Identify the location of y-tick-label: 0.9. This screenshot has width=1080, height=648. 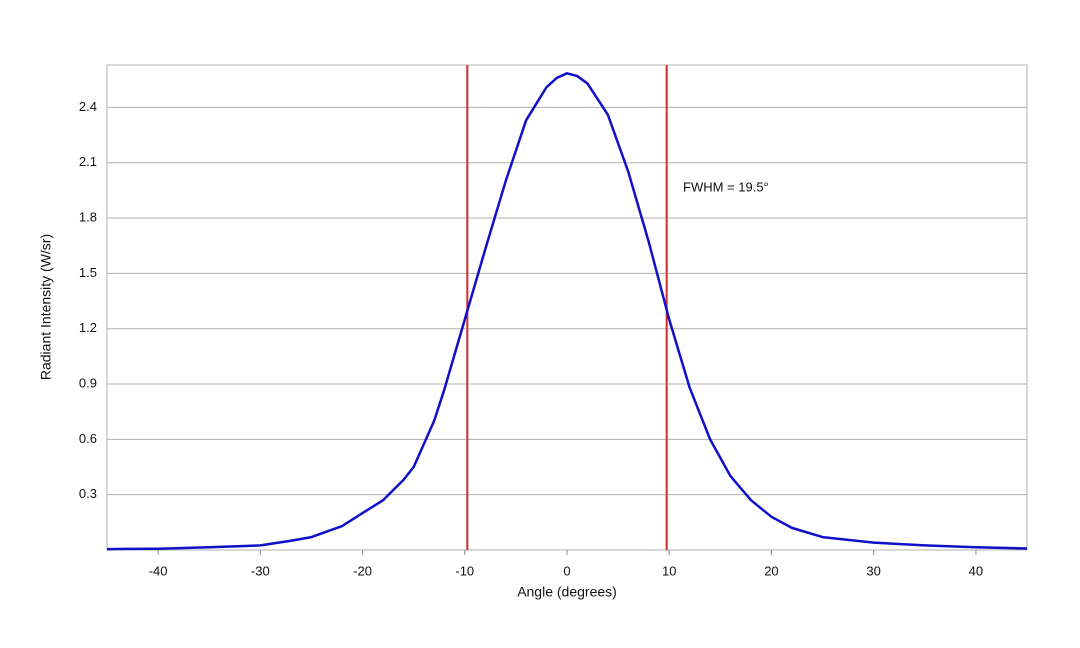
(88, 382).